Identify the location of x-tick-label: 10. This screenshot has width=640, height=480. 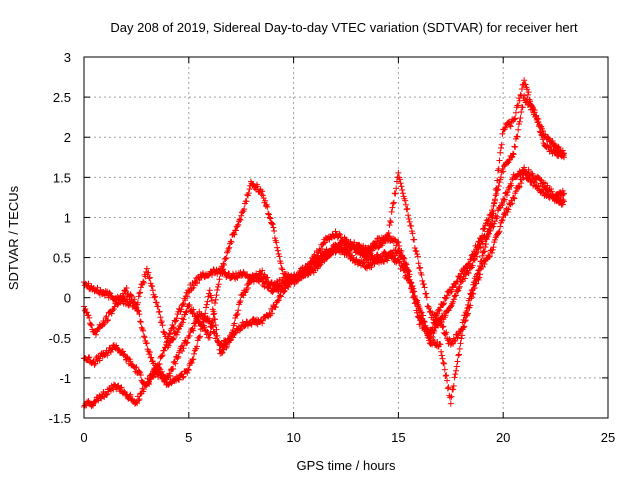
(293, 437).